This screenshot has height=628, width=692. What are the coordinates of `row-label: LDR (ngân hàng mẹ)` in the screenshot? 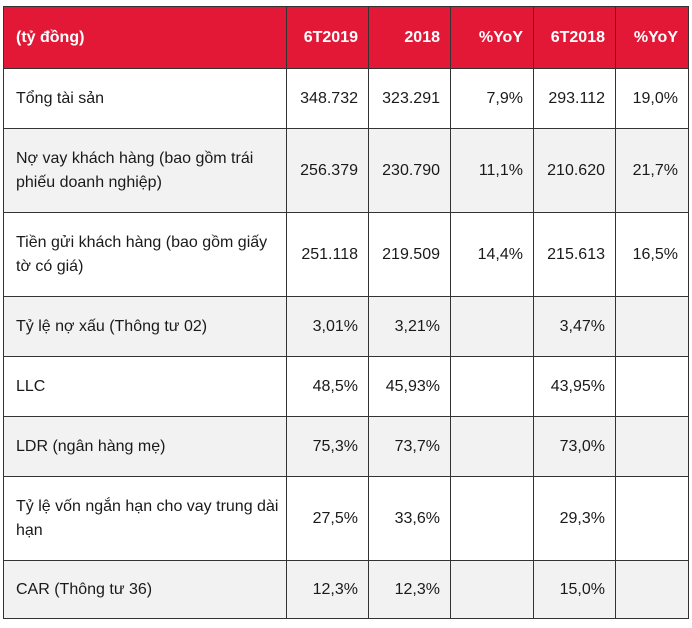 It's located at (145, 446).